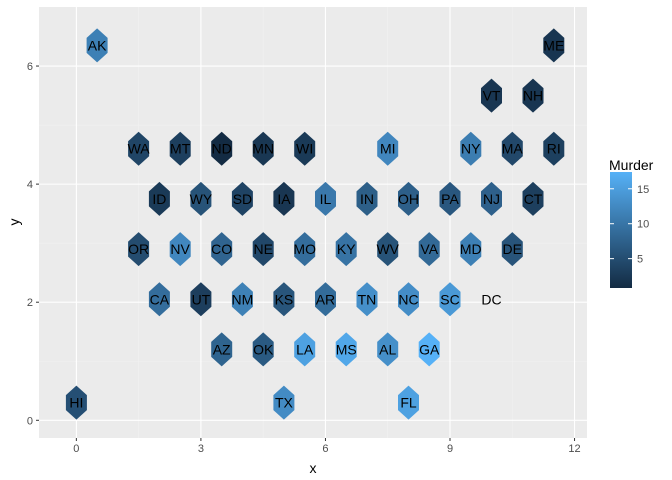 This screenshot has width=672, height=480. I want to click on legend-tick-label: 5, so click(640, 260).